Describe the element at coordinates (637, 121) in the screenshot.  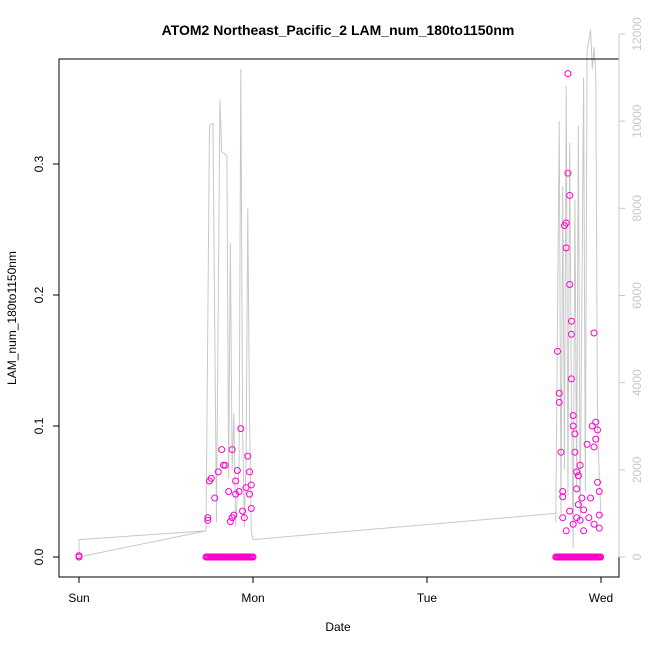
I see `y2-tick-label: 10000` at that location.